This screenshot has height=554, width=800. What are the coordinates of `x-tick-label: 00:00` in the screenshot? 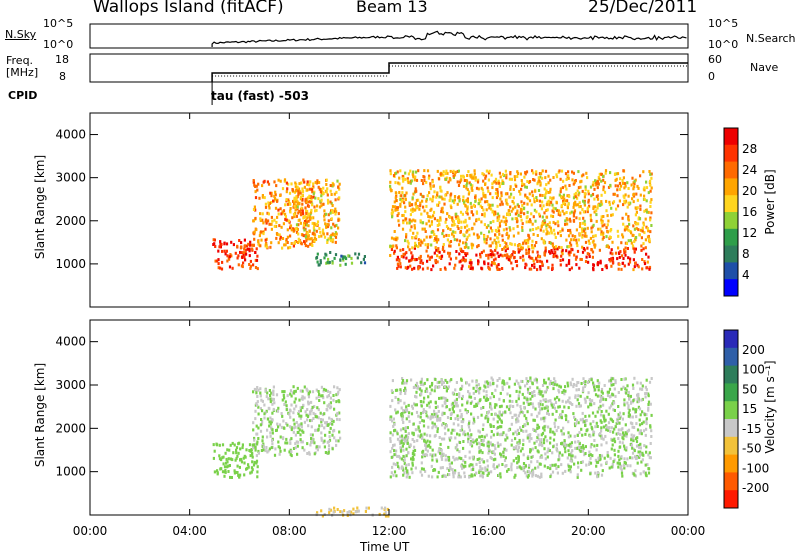 It's located at (90, 531).